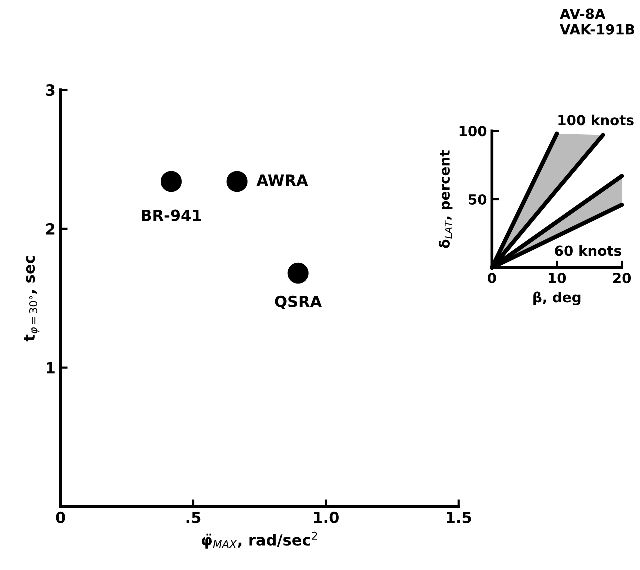  Describe the element at coordinates (557, 299) in the screenshot. I see `x-axis-title: β, deg` at that location.